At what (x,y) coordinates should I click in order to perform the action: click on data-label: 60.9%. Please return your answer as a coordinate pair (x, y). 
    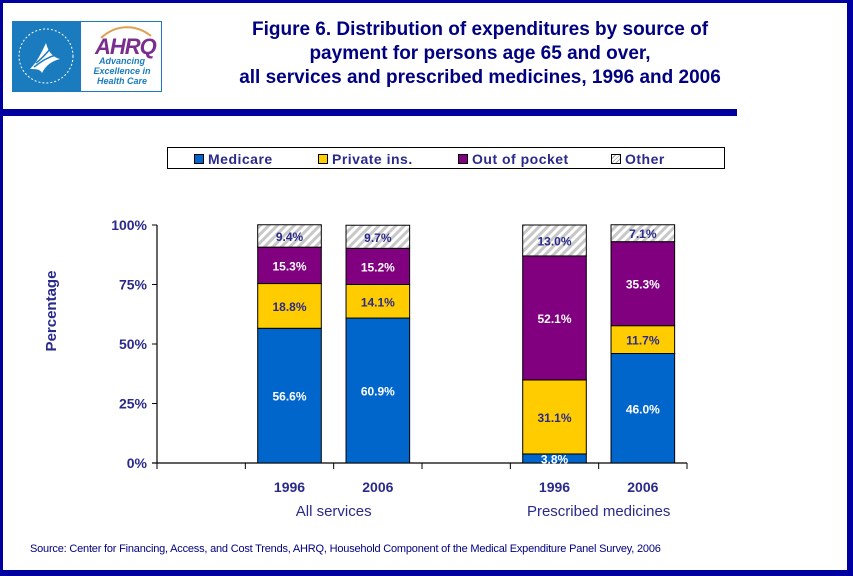
    Looking at the image, I should click on (378, 392).